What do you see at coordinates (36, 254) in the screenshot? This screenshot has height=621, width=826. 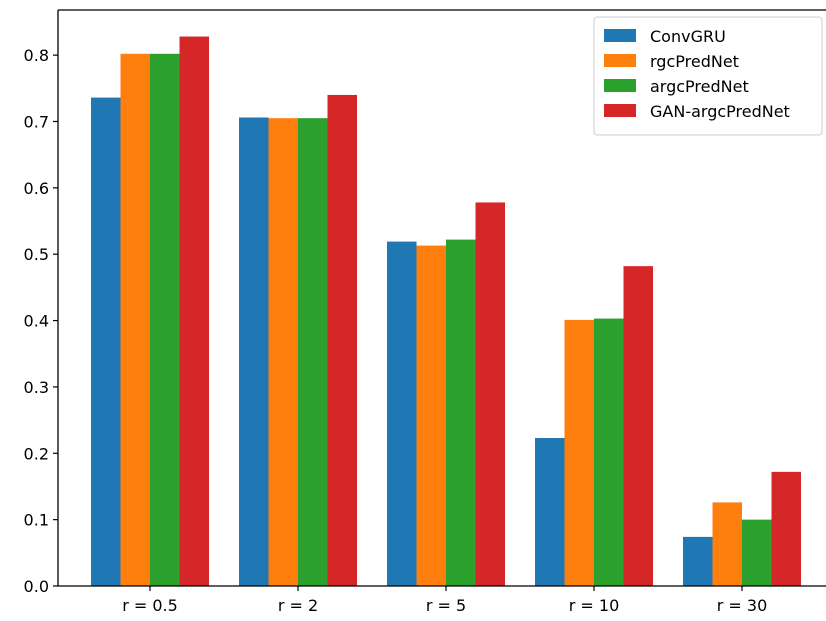 I see `y-tick-label: 0.5` at bounding box center [36, 254].